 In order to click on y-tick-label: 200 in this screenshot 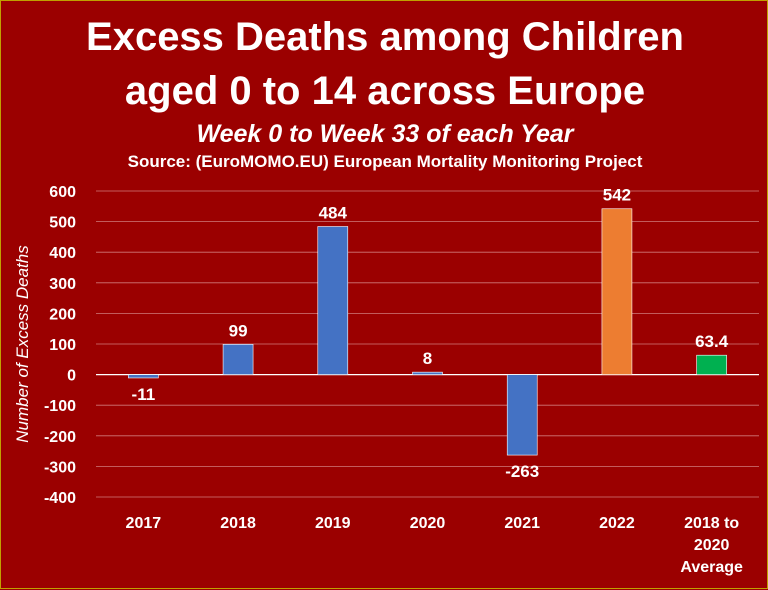, I will do `click(62, 314)`.